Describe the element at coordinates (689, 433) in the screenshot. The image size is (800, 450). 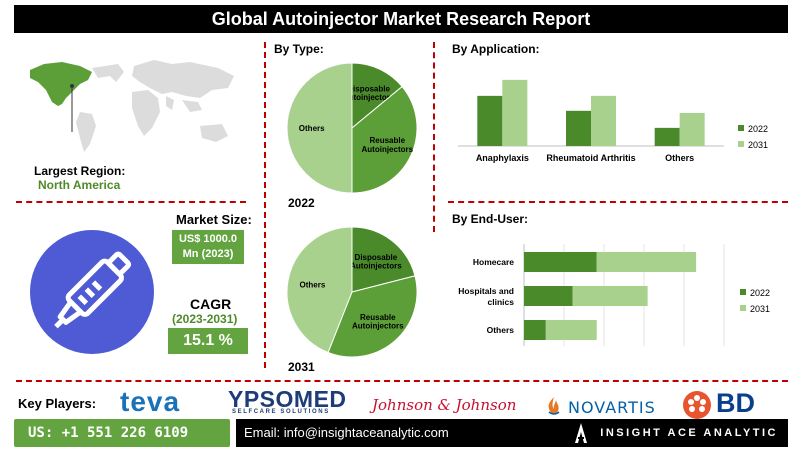
I see `brand-name: INSIGHT ACE ANALYTIC` at that location.